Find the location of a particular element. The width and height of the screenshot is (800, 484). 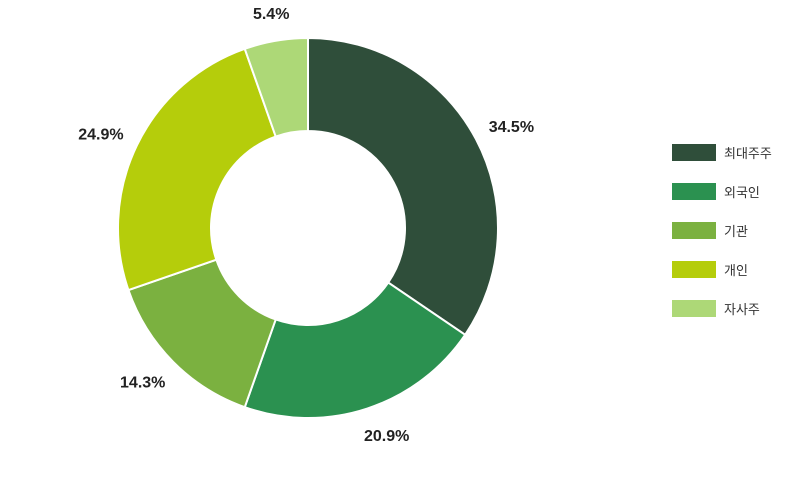

legend-label: 개인 is located at coordinates (736, 271).